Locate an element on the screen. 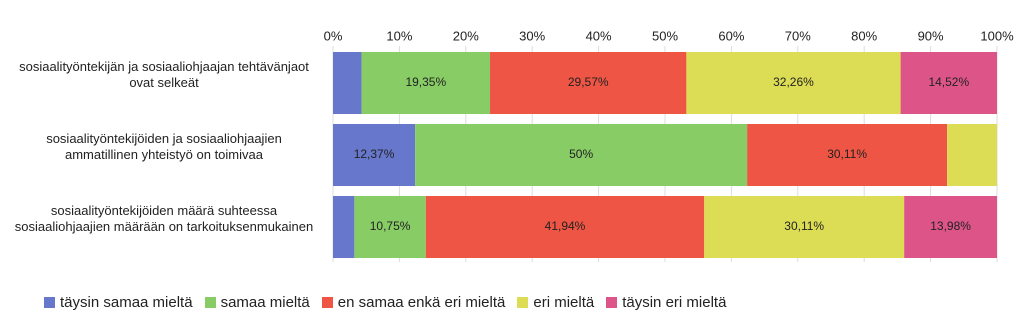  legend-item: täysin samaa mieltä is located at coordinates (118, 302).